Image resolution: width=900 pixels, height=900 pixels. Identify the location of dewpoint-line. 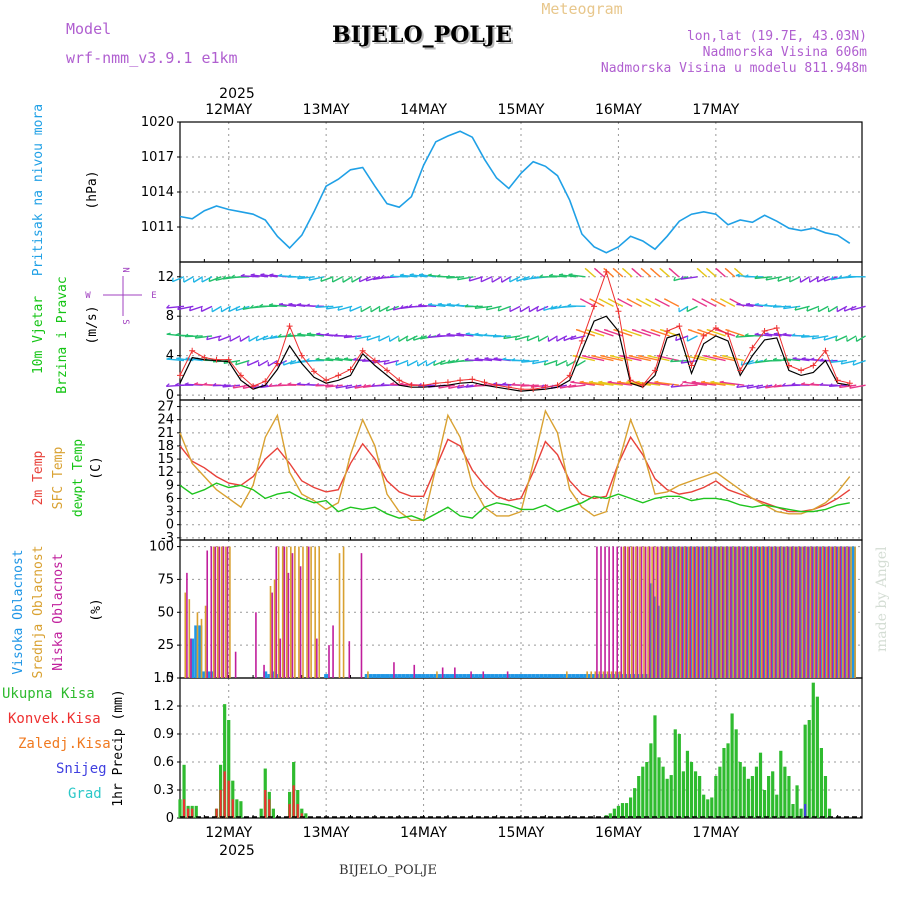
(514, 502).